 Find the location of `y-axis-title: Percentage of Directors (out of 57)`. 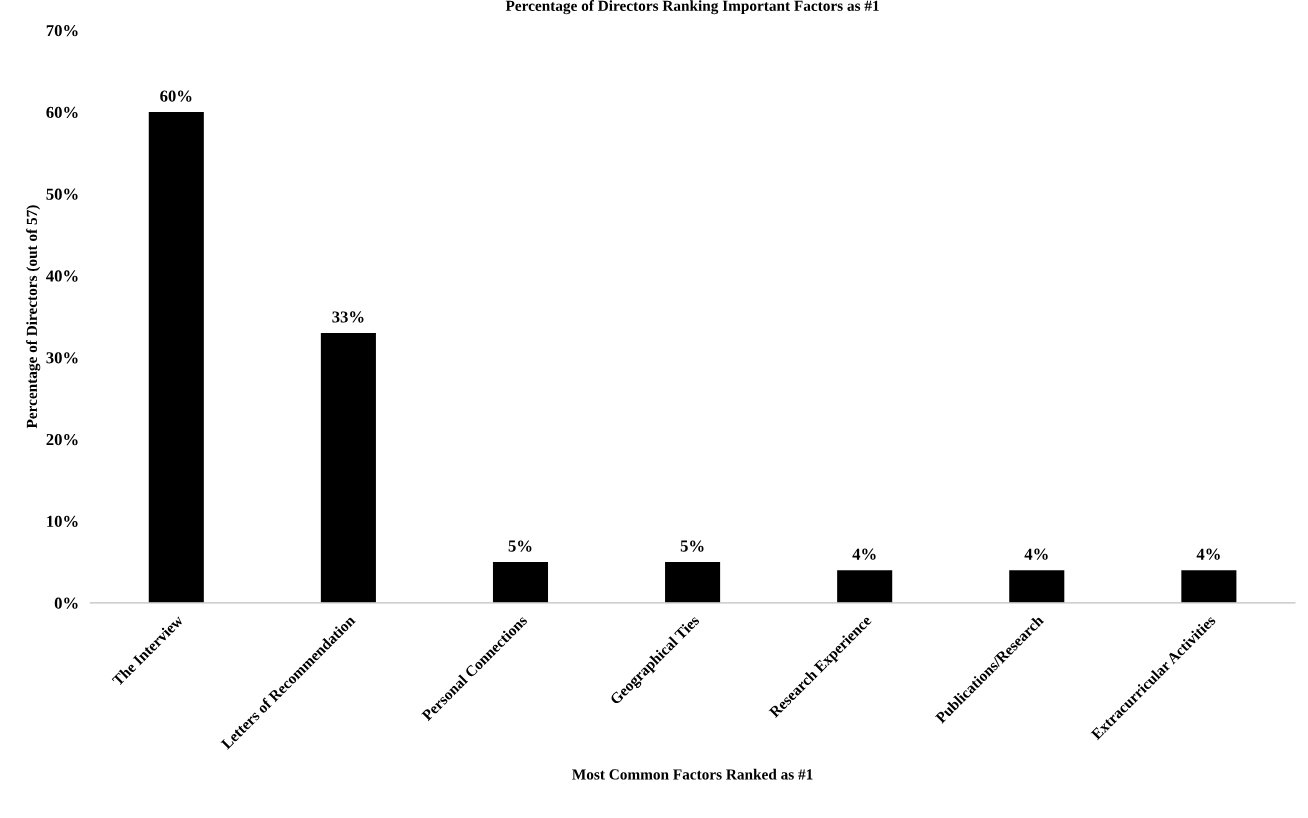

y-axis-title: Percentage of Directors (out of 57) is located at coordinates (33, 317).